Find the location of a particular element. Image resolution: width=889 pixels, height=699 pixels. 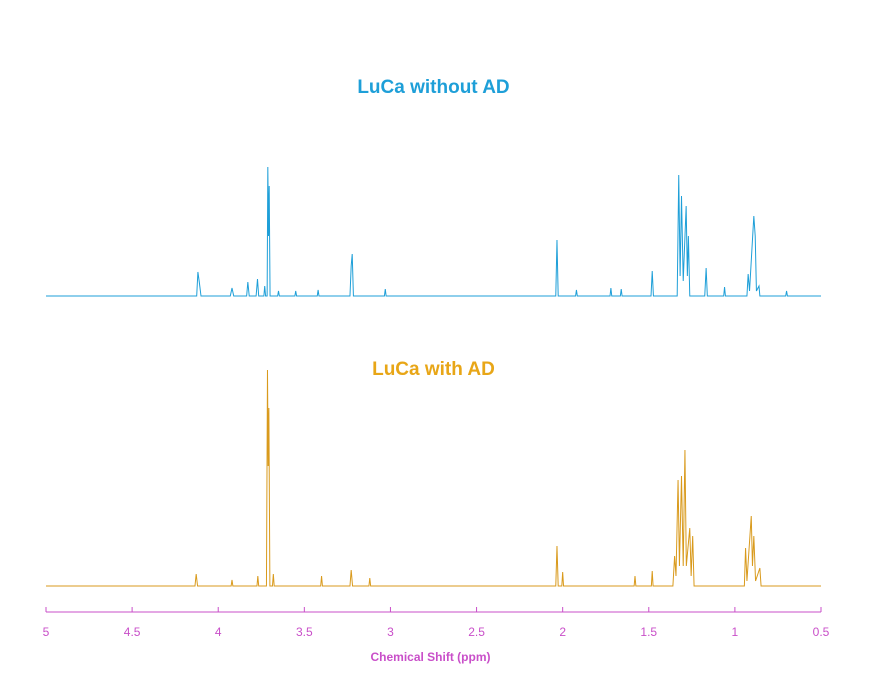

x-tick-label: 2 is located at coordinates (562, 632).